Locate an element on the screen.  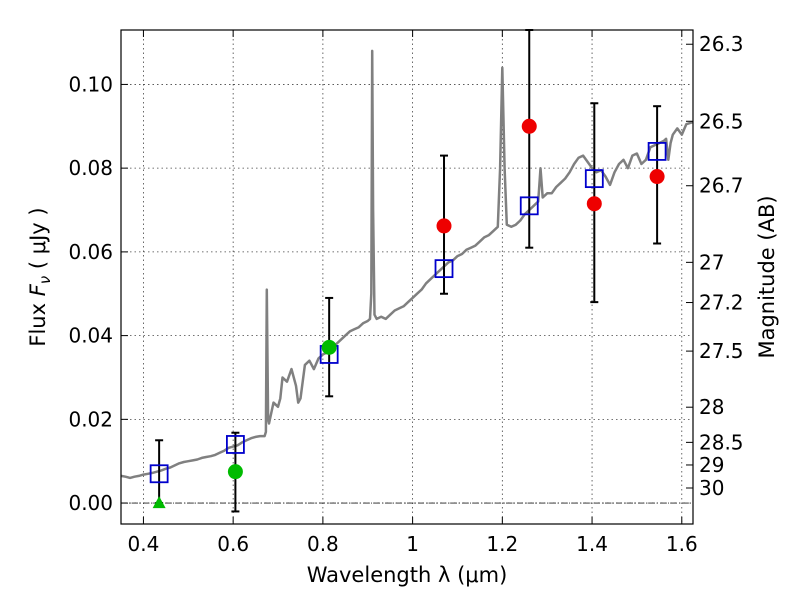
x-tick-label: 1.6 is located at coordinates (682, 544).